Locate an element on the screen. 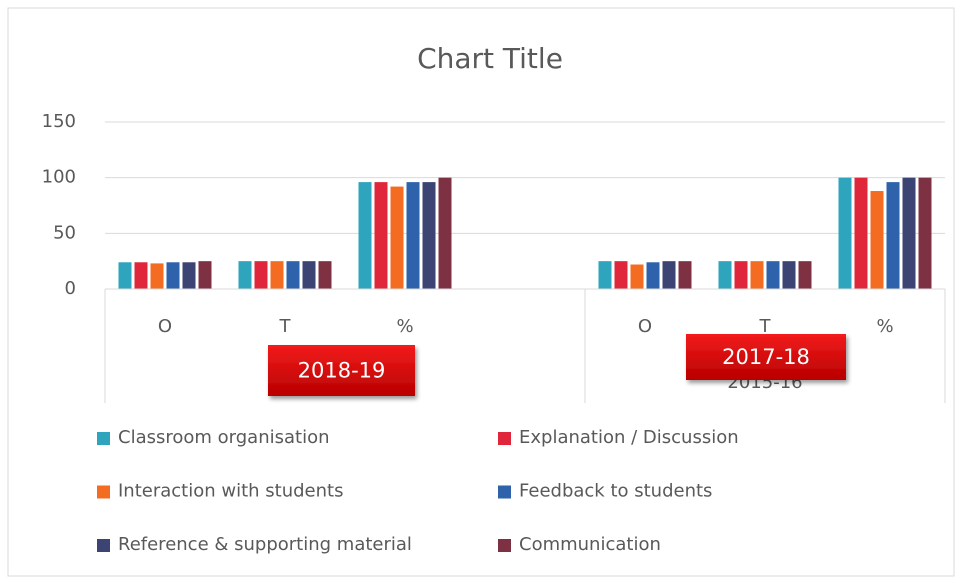 Image resolution: width=957 pixels, height=584 pixels. annotation-label: 2018-19 is located at coordinates (342, 371).